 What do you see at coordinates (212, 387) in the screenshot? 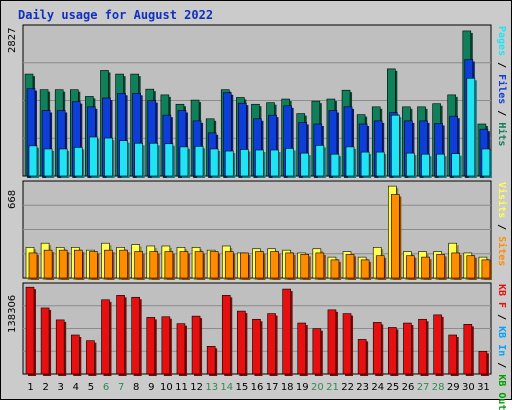
I see `x-tick-label: 13` at bounding box center [212, 387].